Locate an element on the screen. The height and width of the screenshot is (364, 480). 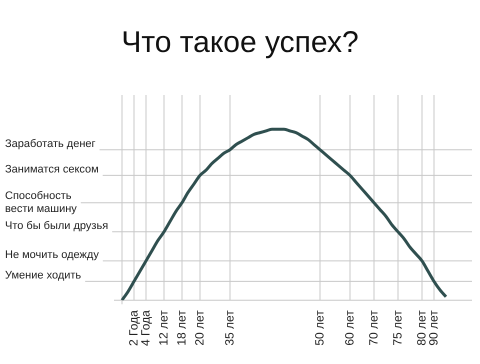
x-tick-label: 2 Года is located at coordinates (133, 328).